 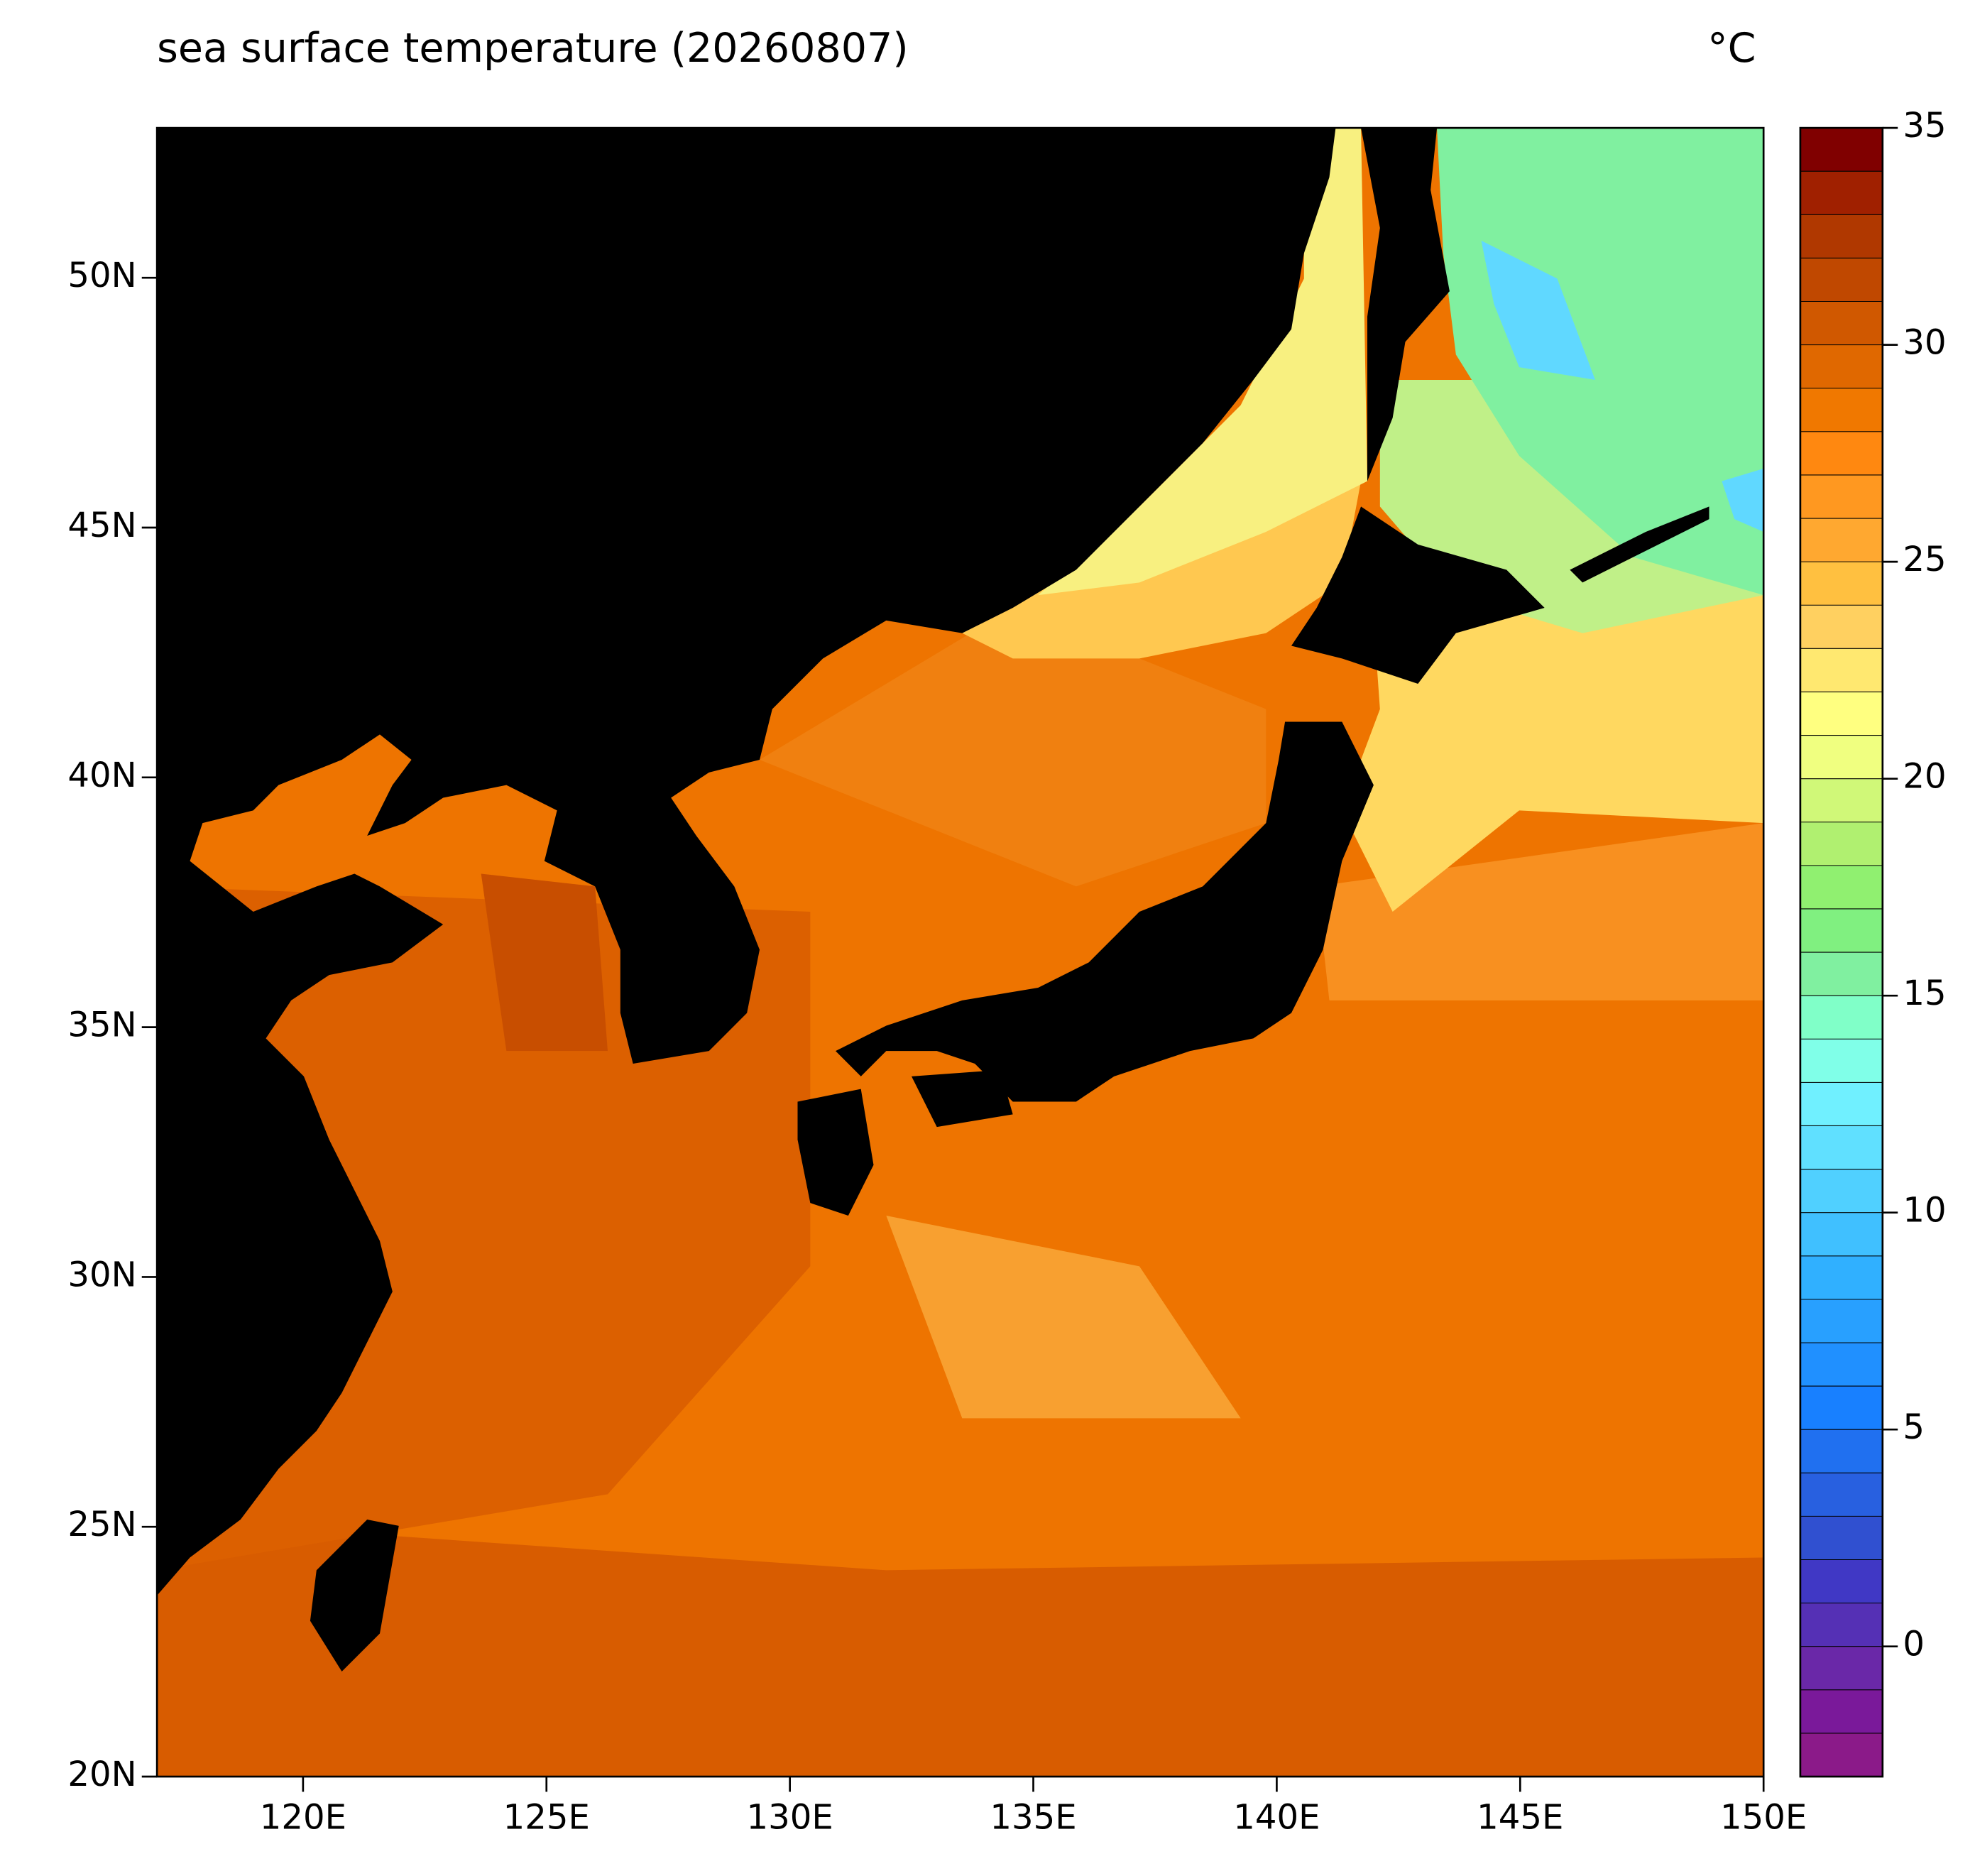 What do you see at coordinates (836, 1152) in the screenshot?
I see `kyushu` at bounding box center [836, 1152].